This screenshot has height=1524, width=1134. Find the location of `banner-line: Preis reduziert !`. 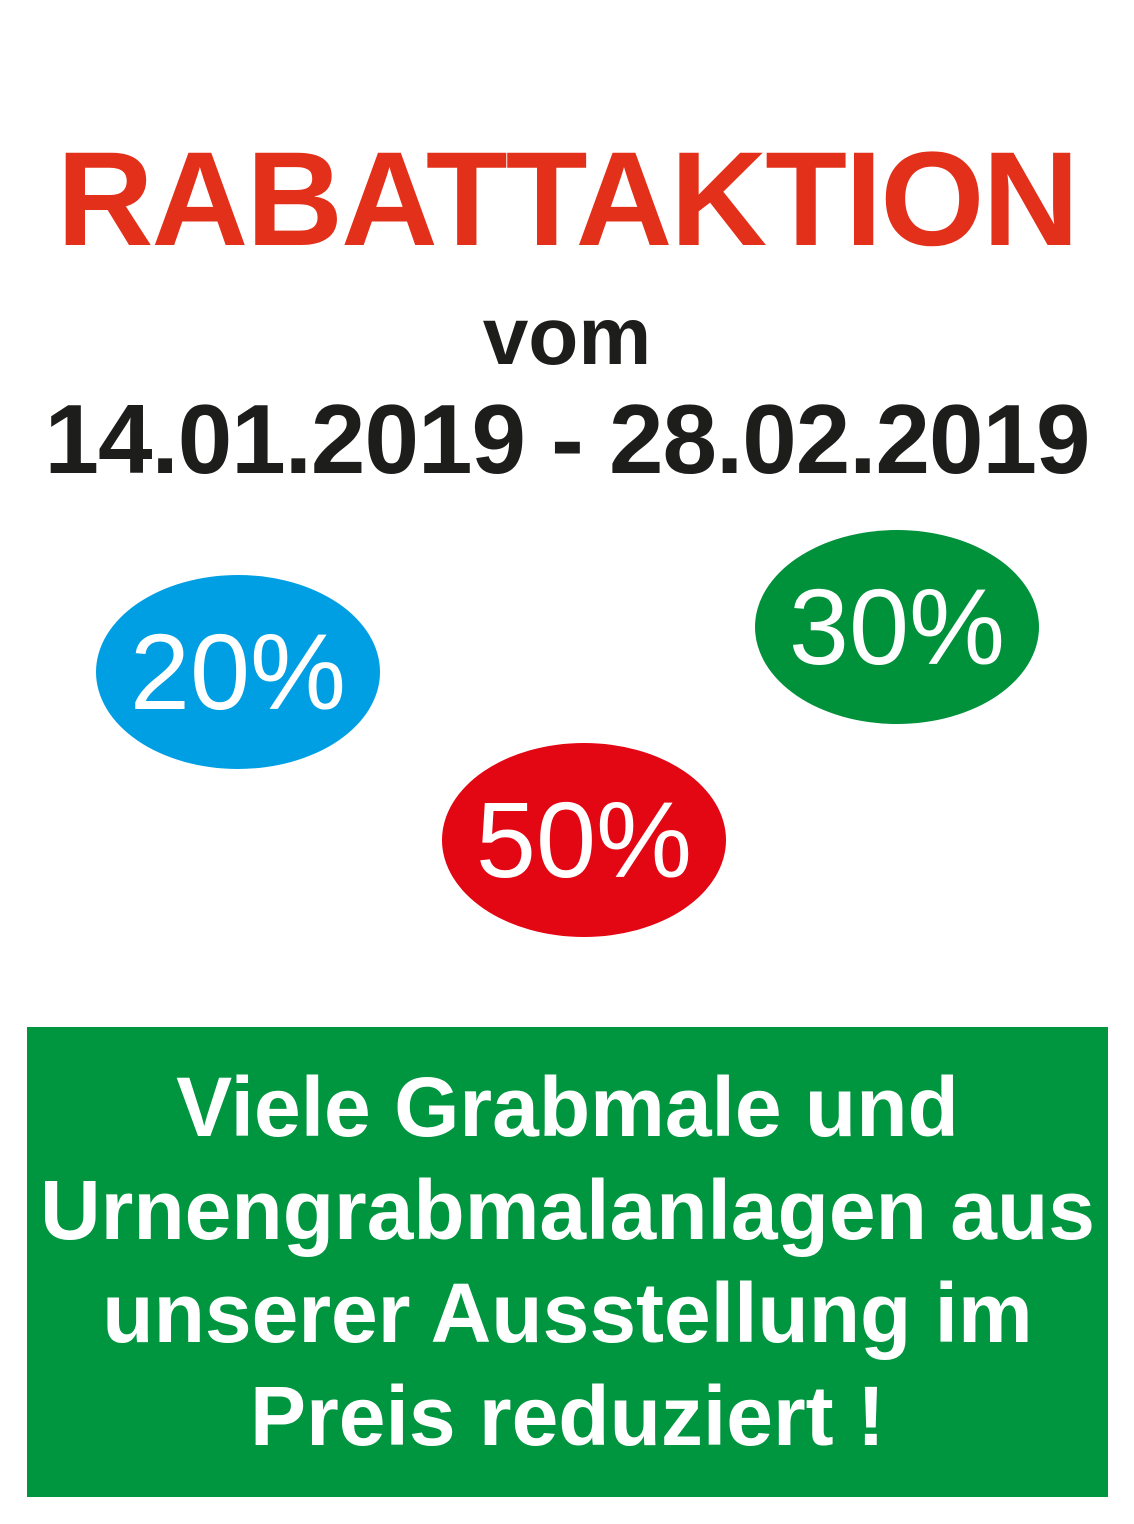

banner-line: Preis reduziert ! is located at coordinates (567, 1416).